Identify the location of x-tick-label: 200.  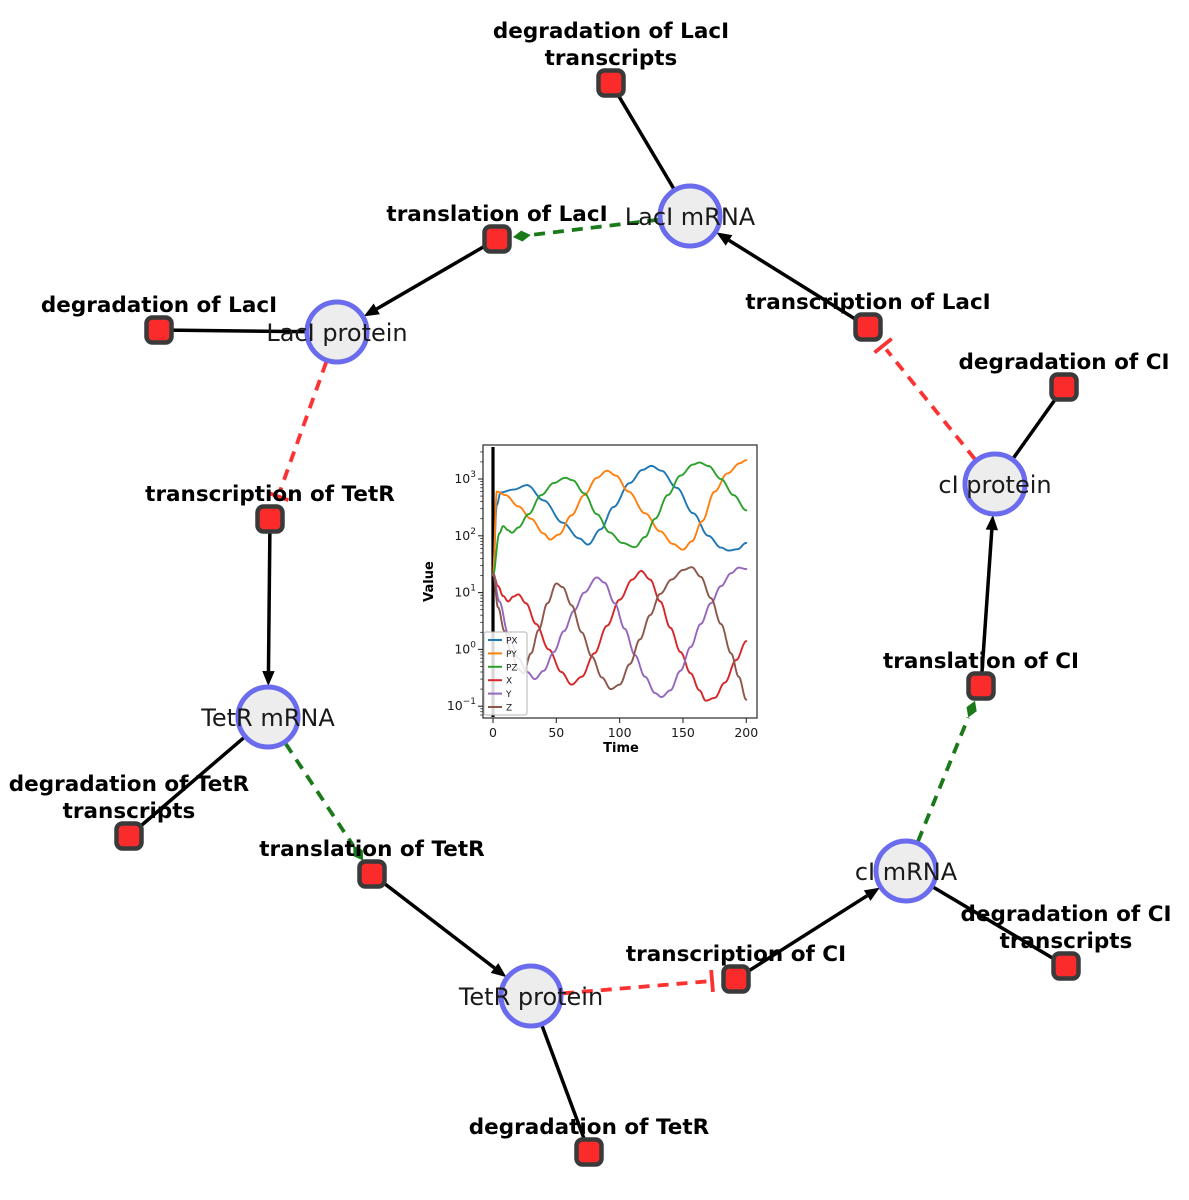
(746, 732).